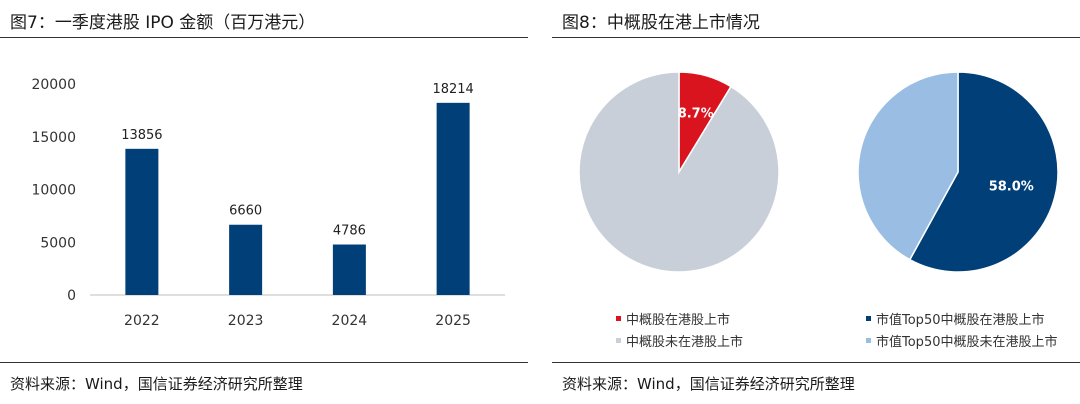  Describe the element at coordinates (868, 340) in the screenshot. I see `legend-swatch-lightblue` at that location.